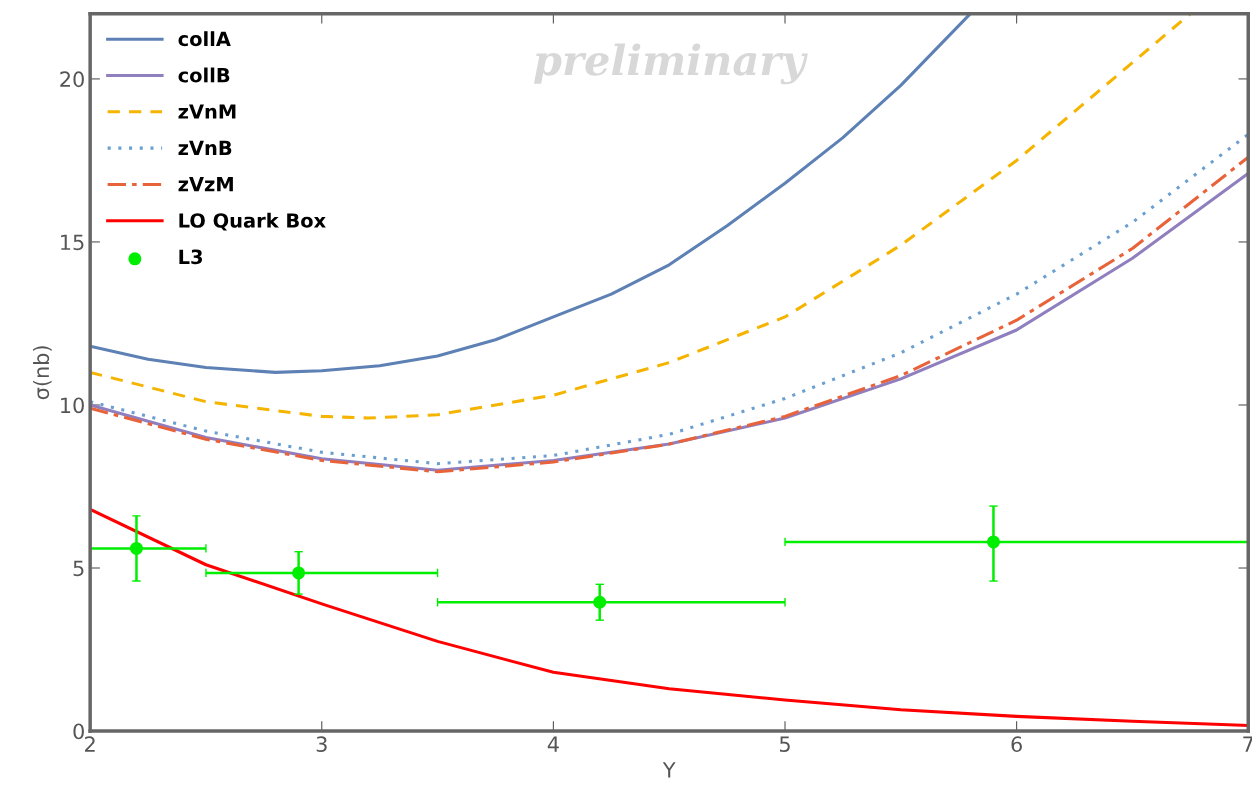  Describe the element at coordinates (784, 744) in the screenshot. I see `x-tick-label: 5` at that location.